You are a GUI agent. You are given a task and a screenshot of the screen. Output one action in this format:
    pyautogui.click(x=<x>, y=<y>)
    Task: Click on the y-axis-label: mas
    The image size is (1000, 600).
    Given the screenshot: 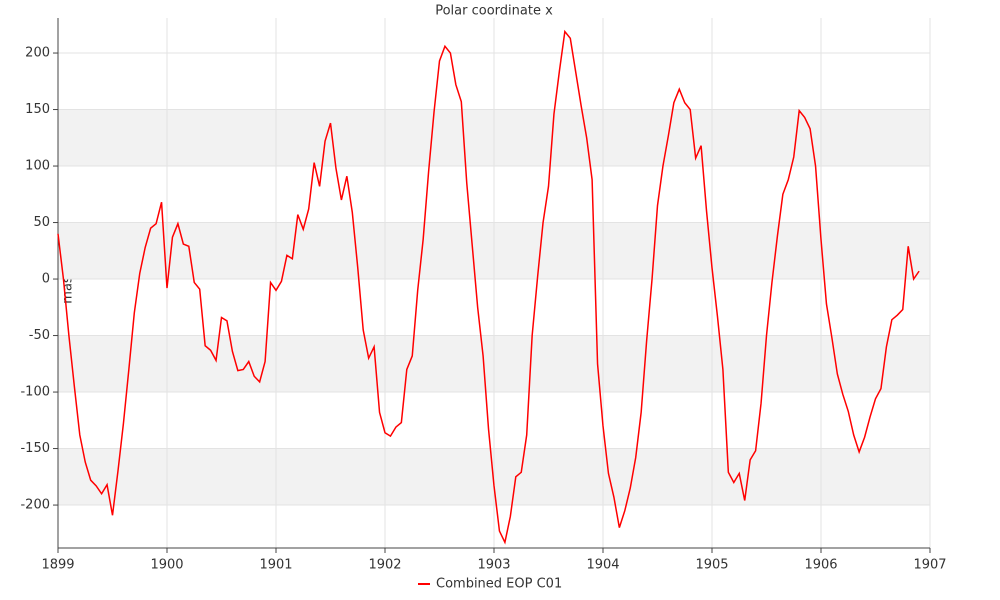 What is the action you would take?
    pyautogui.click(x=68, y=290)
    